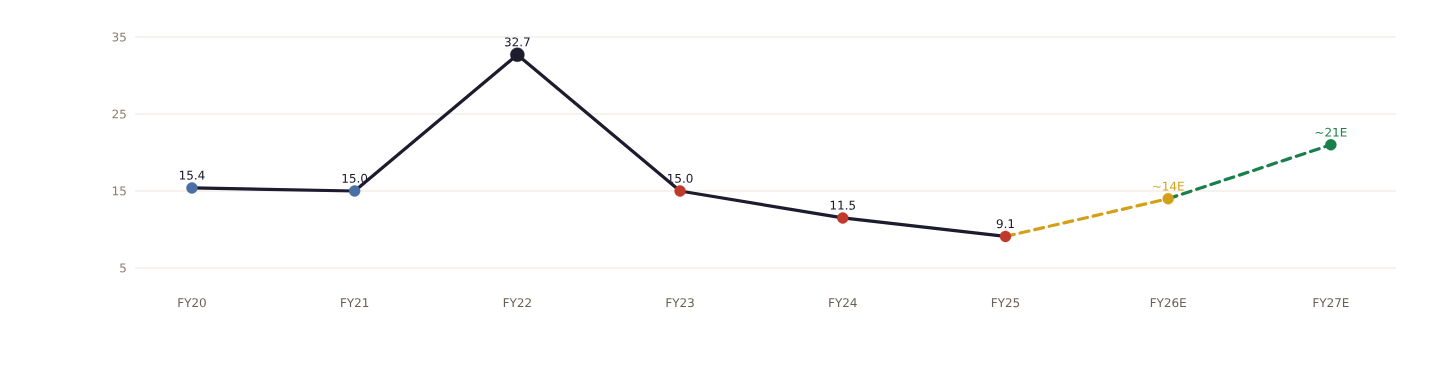 This screenshot has height=383, width=1456. Describe the element at coordinates (355, 303) in the screenshot. I see `x-tick-label: FY21` at that location.